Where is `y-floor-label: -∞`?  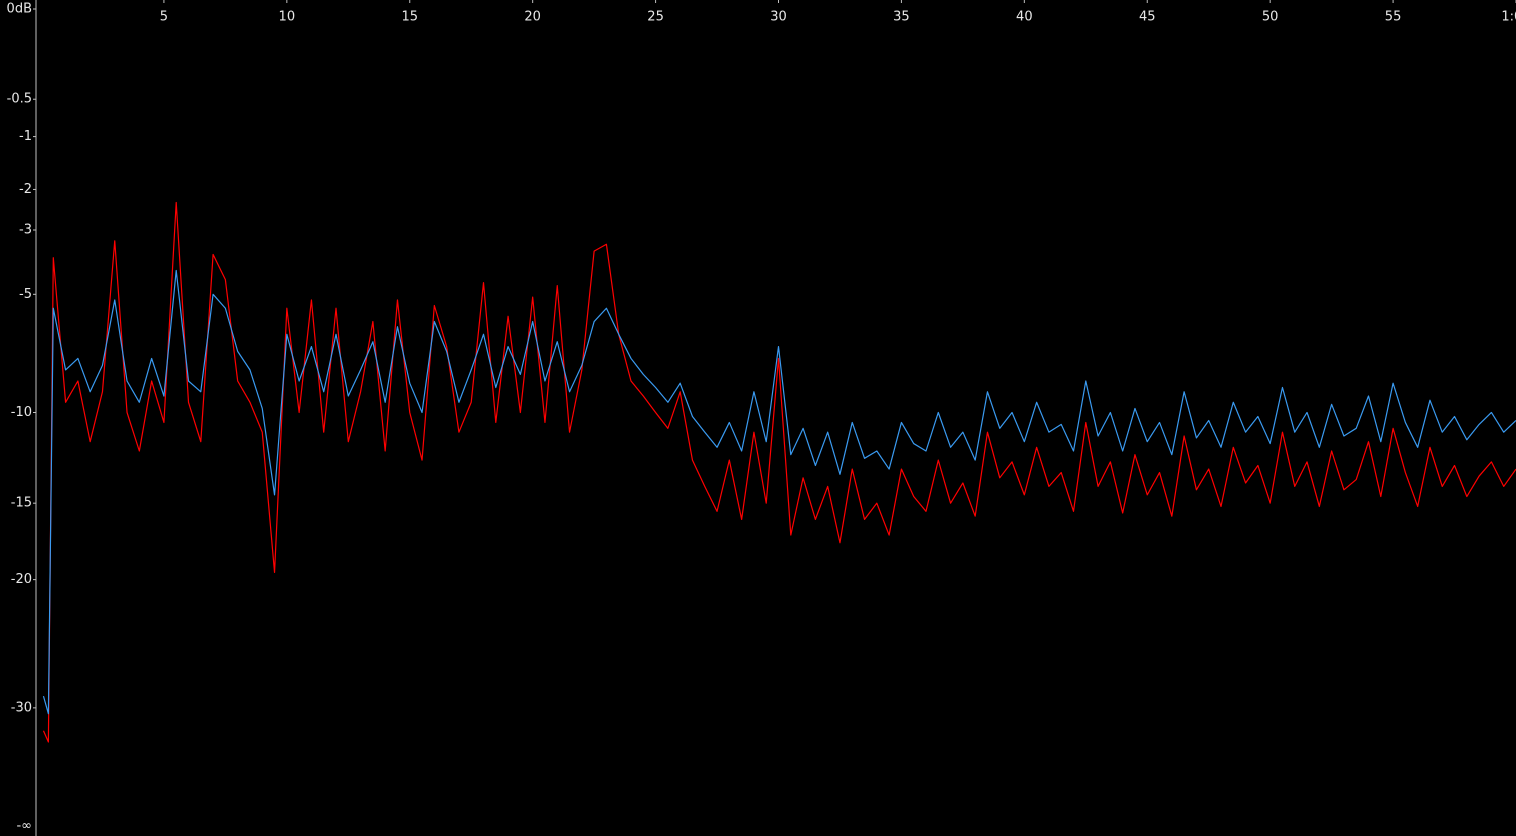
y-floor-label: -∞ is located at coordinates (24, 826).